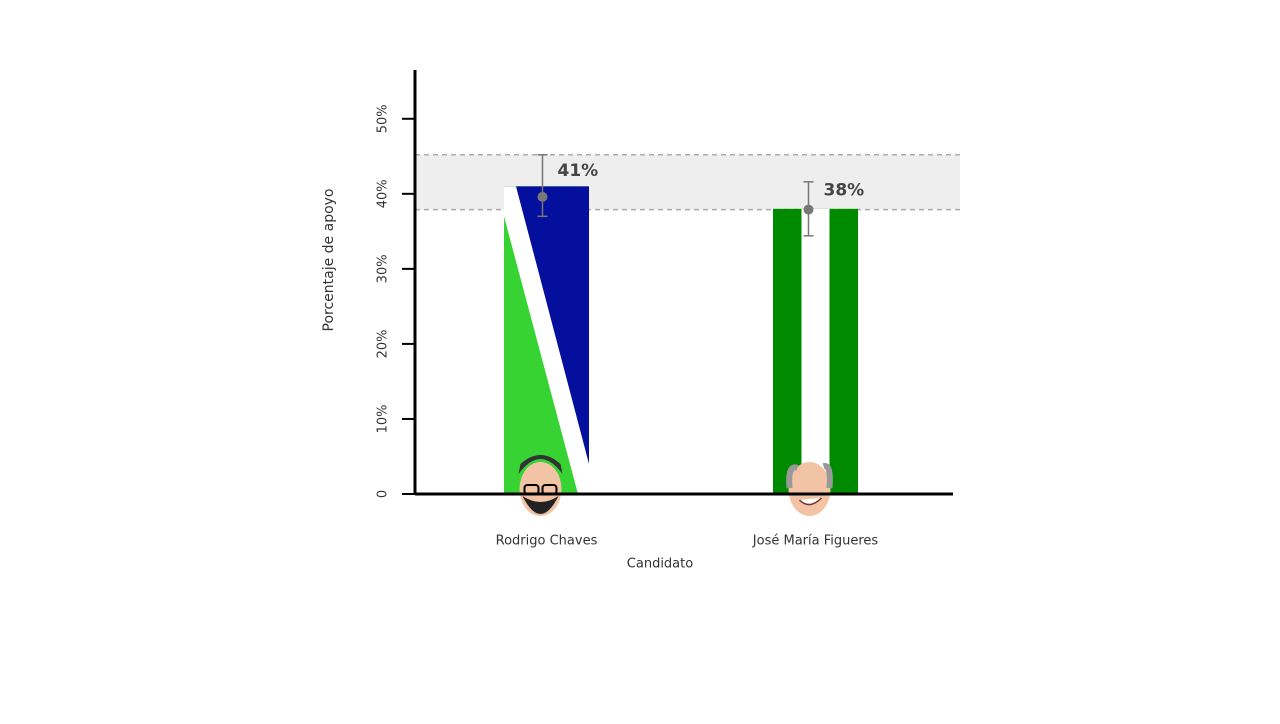 The width and height of the screenshot is (1280, 724). What do you see at coordinates (578, 171) in the screenshot?
I see `value-label: 41%` at bounding box center [578, 171].